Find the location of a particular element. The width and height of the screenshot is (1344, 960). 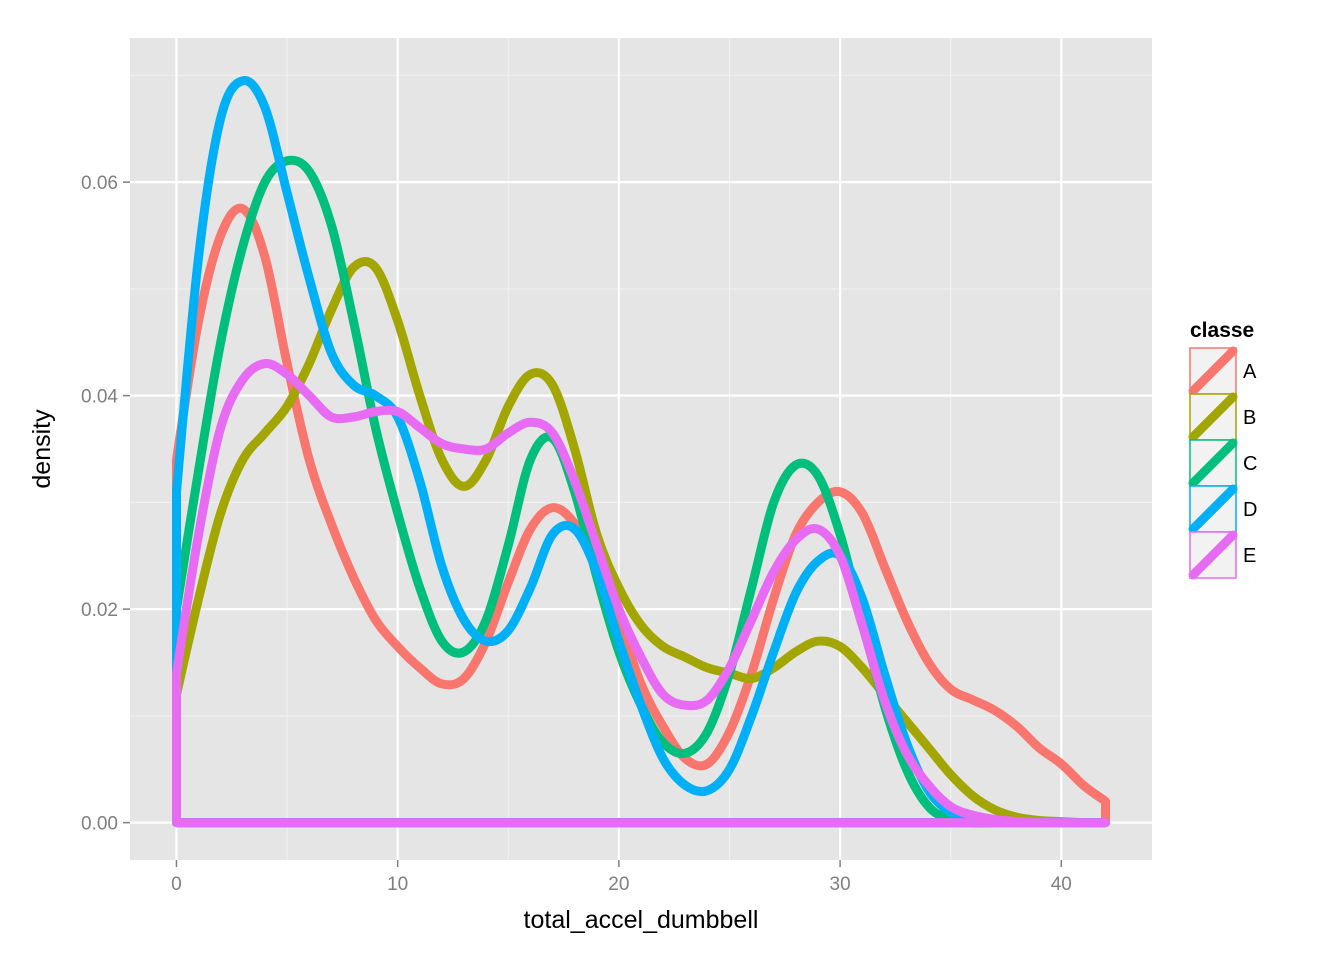

legend-swatch-E is located at coordinates (1213, 555).